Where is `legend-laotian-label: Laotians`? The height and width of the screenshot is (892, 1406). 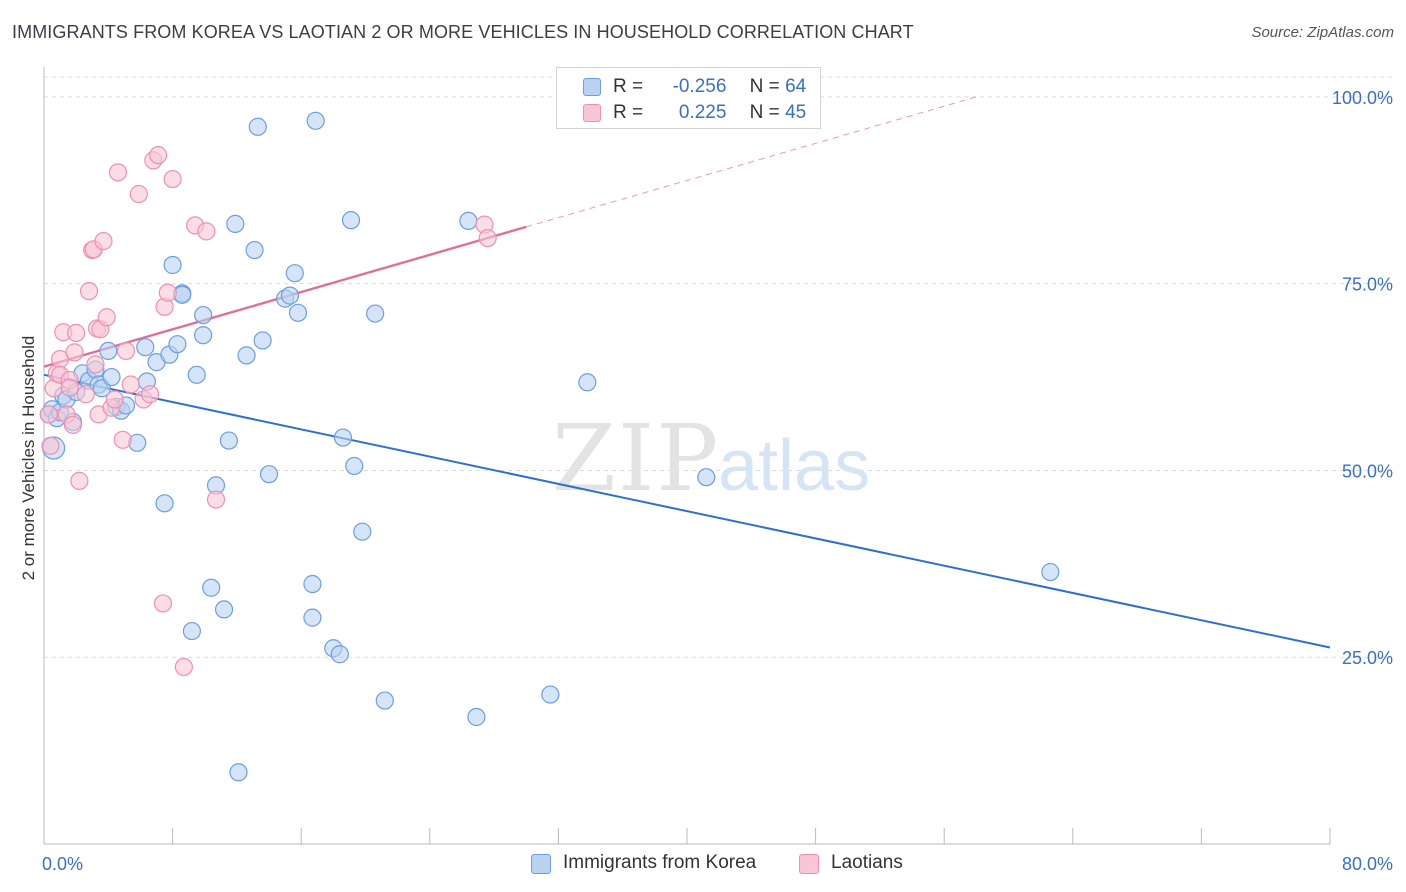 legend-laotian-label: Laotians is located at coordinates (867, 862).